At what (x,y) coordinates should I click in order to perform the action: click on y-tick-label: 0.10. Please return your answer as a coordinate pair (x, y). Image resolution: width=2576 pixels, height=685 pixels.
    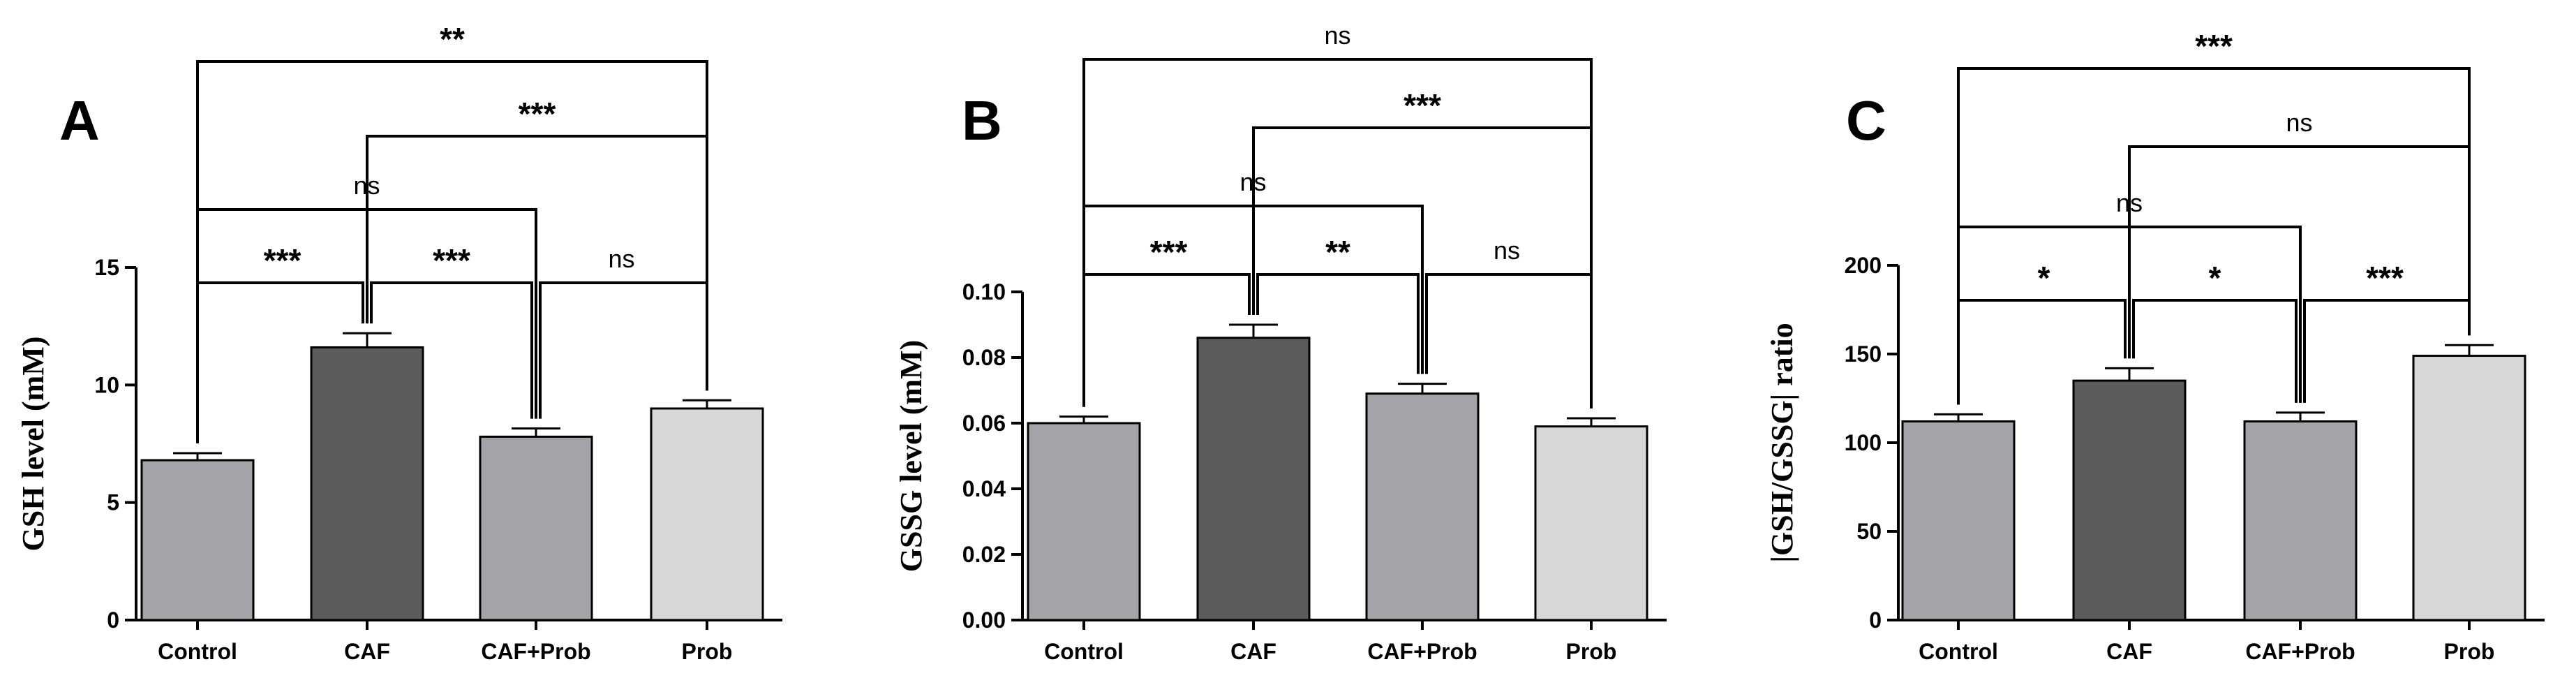
    Looking at the image, I should click on (984, 291).